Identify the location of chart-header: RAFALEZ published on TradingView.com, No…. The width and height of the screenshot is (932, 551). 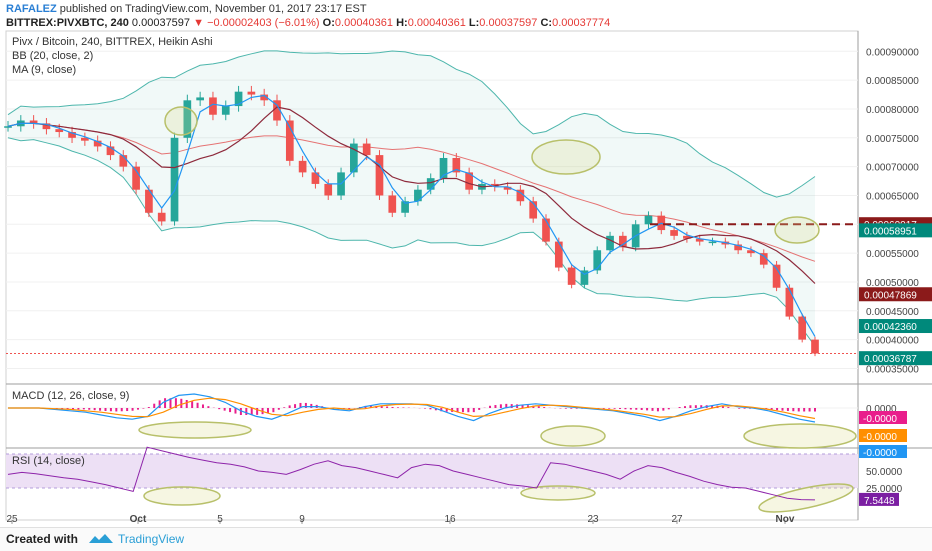
(466, 15).